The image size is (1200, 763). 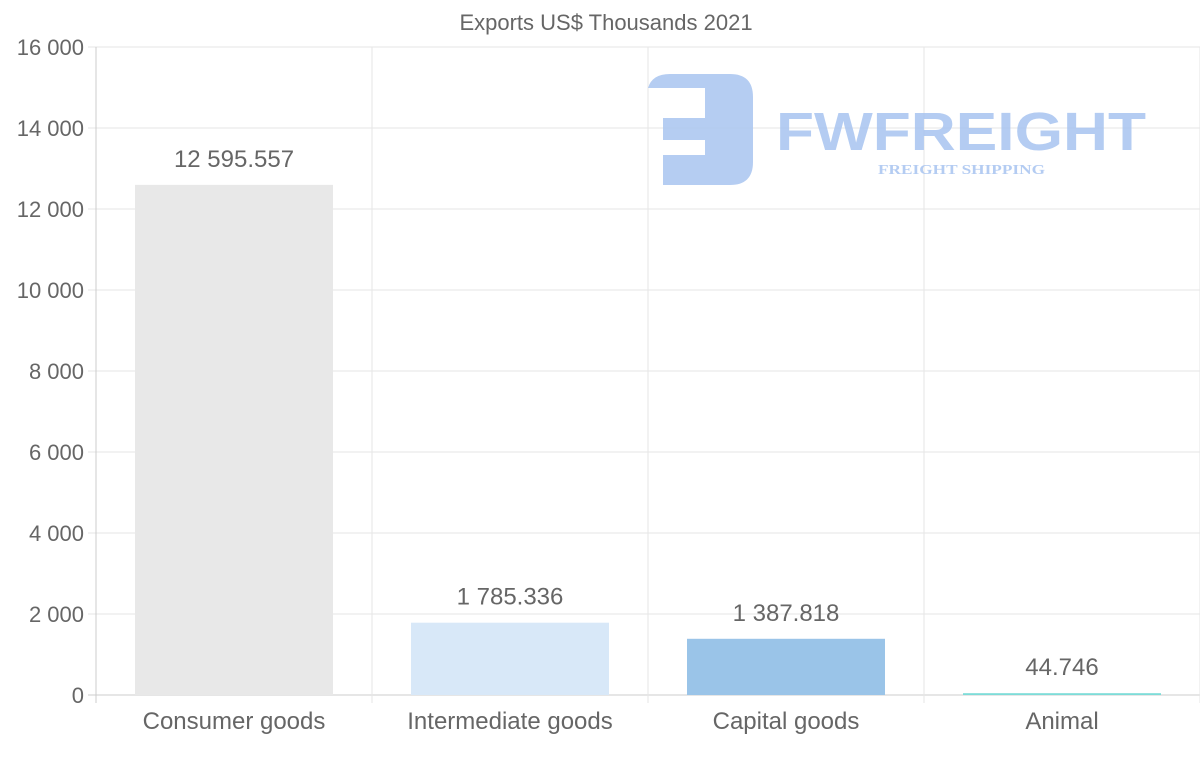 What do you see at coordinates (78, 695) in the screenshot?
I see `y-tick-label: 0` at bounding box center [78, 695].